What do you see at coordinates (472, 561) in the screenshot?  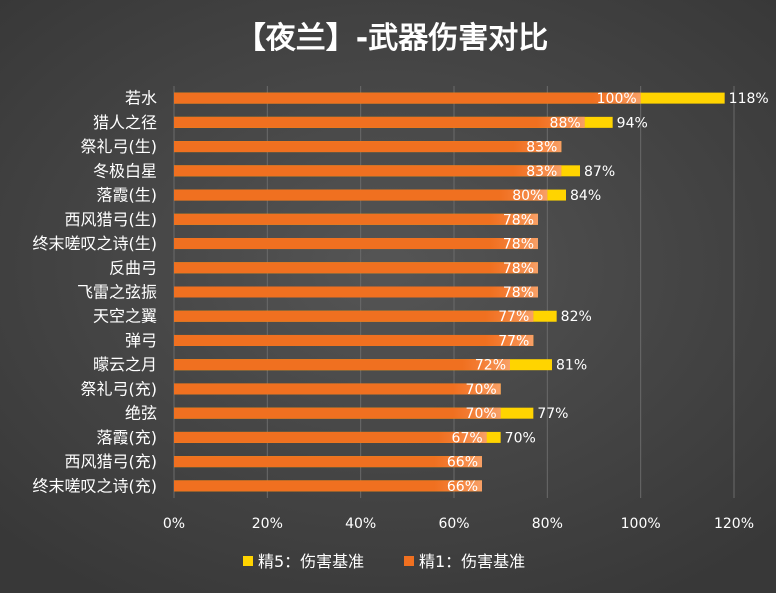 I see `legend-label: 精1：伤害基准` at bounding box center [472, 561].